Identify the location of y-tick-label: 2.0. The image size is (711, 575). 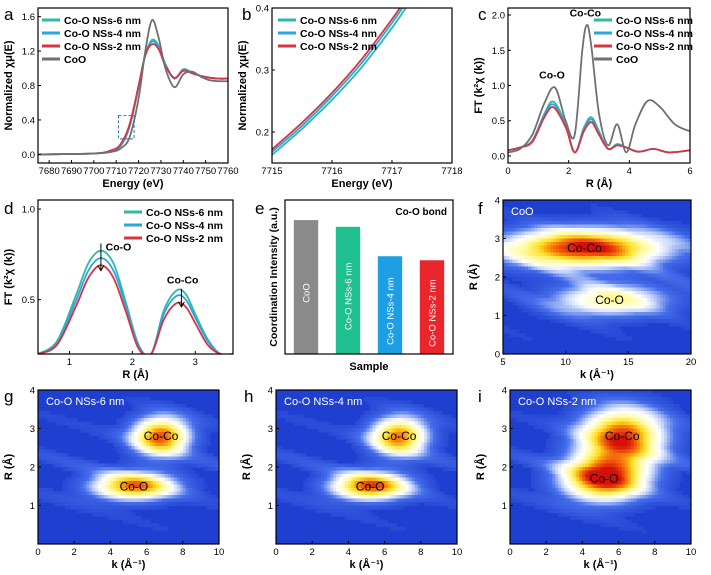
(498, 16).